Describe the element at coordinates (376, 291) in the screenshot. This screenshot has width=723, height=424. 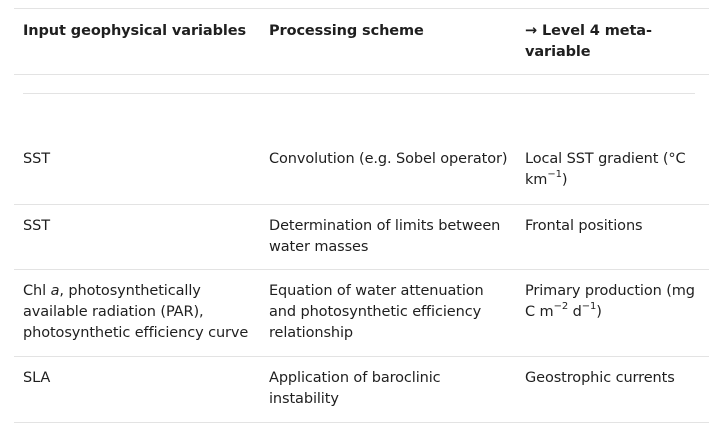
I see `row-processing-line1: Equation of water attenuation` at that location.